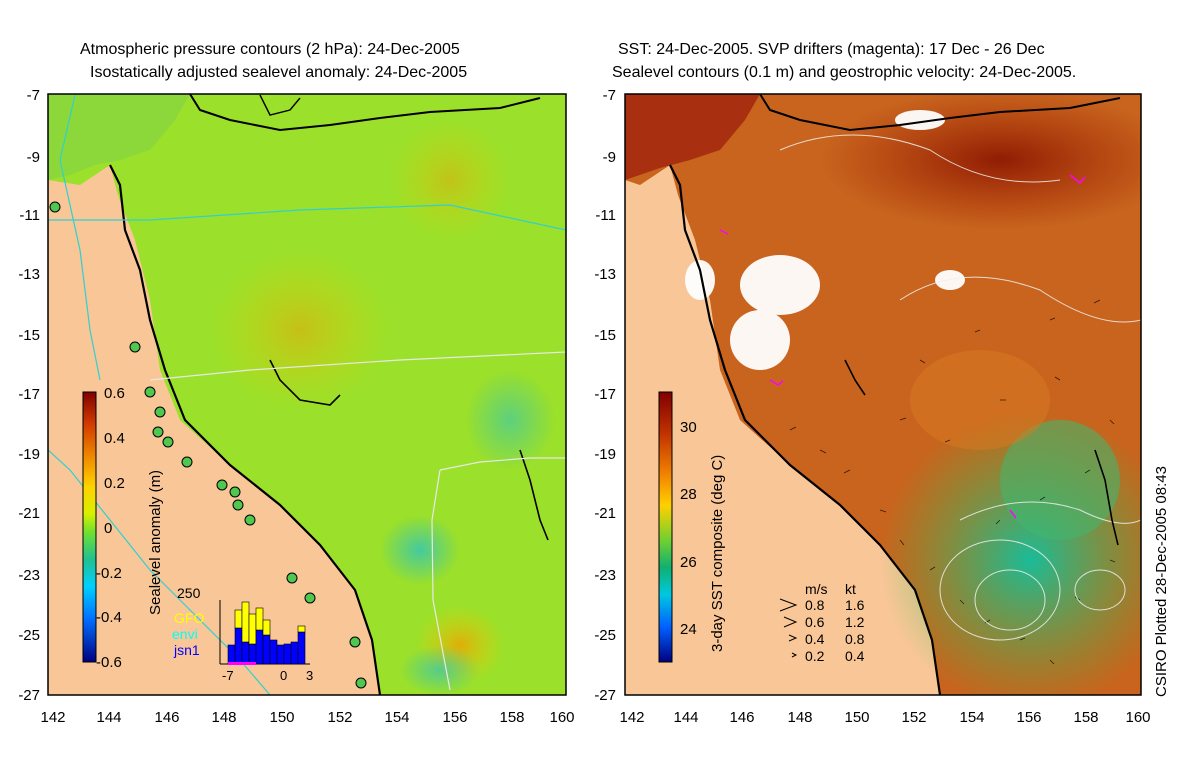 This screenshot has width=1200, height=780. Describe the element at coordinates (228, 675) in the screenshot. I see `inset-xtick: -7` at that location.